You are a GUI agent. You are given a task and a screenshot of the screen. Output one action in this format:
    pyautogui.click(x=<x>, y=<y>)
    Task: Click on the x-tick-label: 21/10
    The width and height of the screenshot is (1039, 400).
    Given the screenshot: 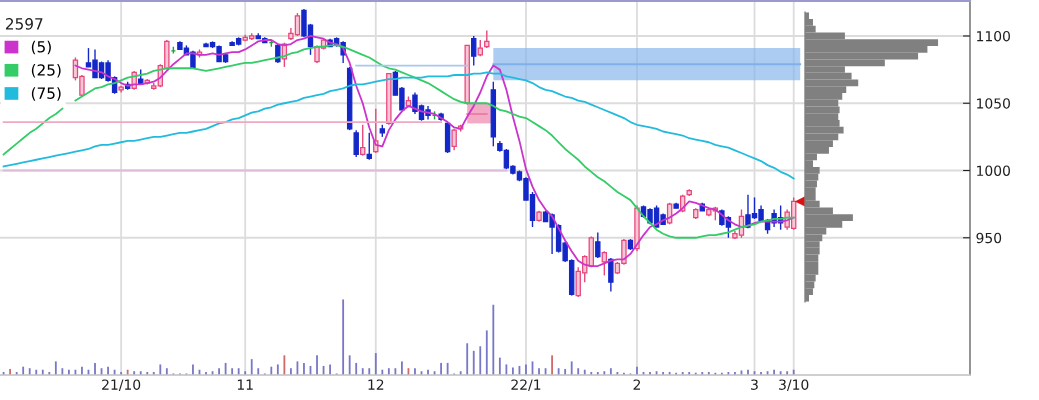 What is the action you would take?
    pyautogui.click(x=121, y=385)
    